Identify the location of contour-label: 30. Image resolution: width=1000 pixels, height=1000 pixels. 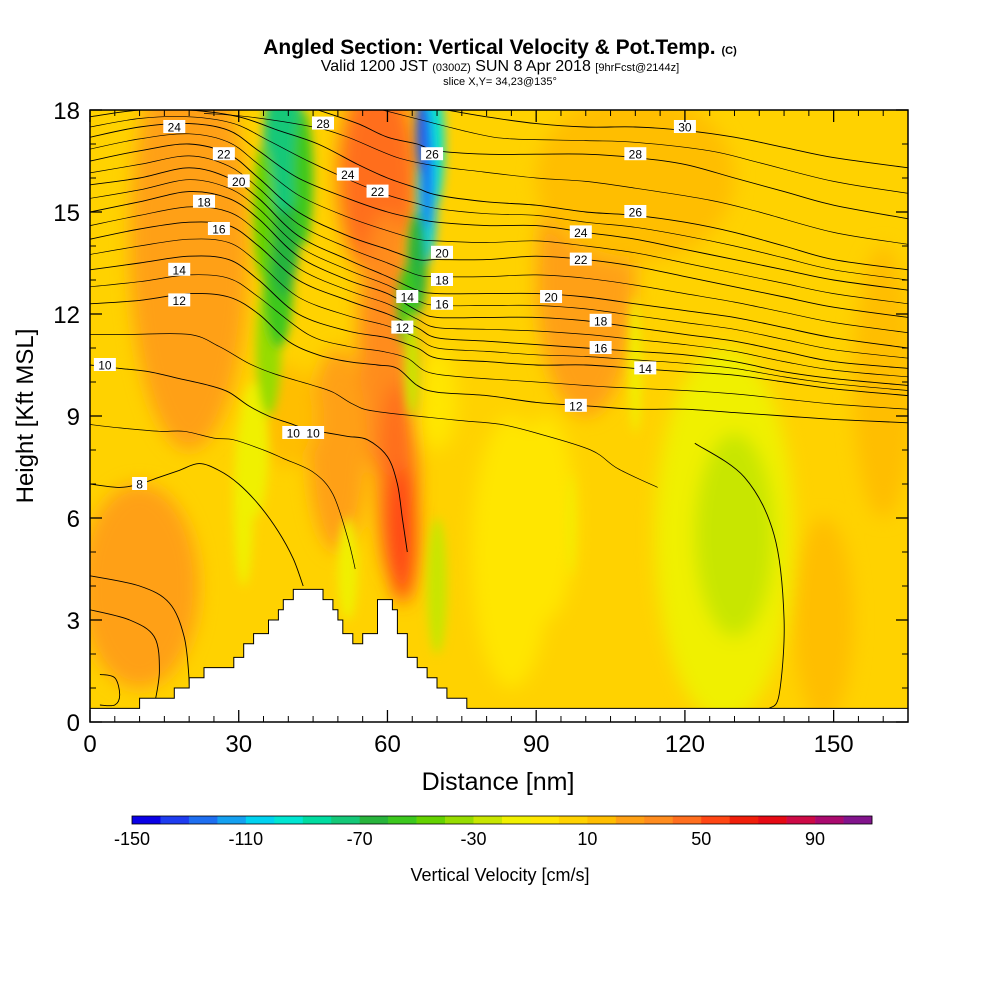
(685, 128).